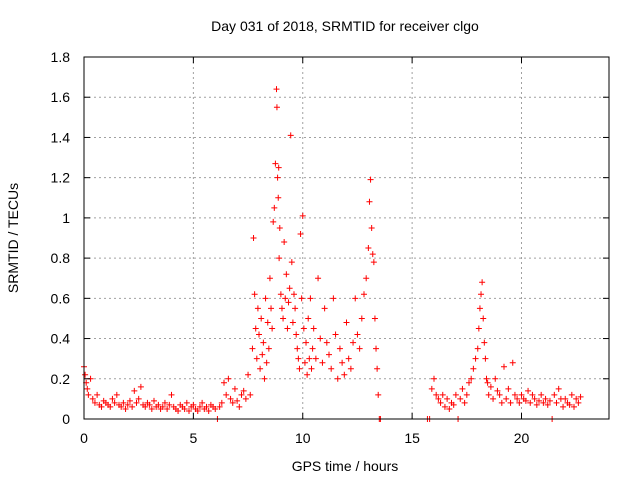 Image resolution: width=640 pixels, height=480 pixels. Describe the element at coordinates (303, 438) in the screenshot. I see `x-tick-label: 10` at that location.